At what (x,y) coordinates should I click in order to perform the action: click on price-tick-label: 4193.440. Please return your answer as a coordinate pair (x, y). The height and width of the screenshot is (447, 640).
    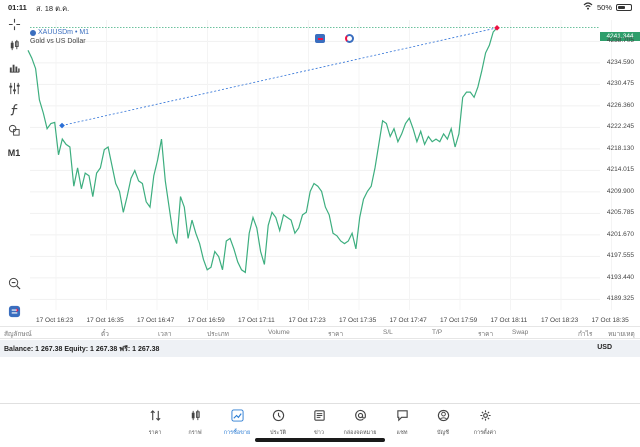
    Looking at the image, I should click on (620, 277).